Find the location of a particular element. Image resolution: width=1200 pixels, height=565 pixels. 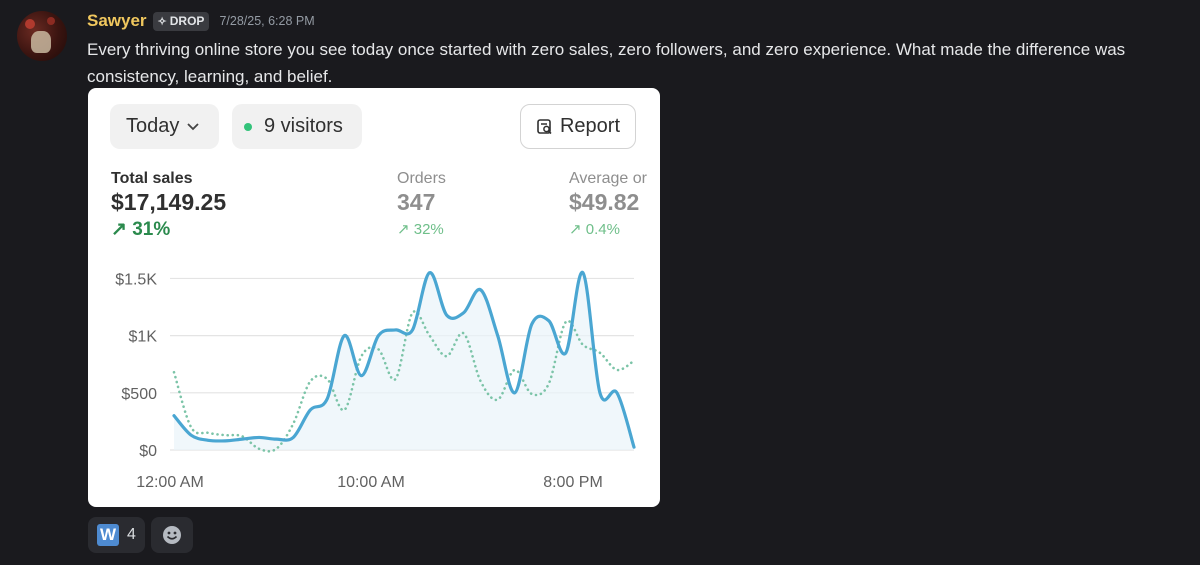

metric-delta: ↗ 0.4% is located at coordinates (608, 229).